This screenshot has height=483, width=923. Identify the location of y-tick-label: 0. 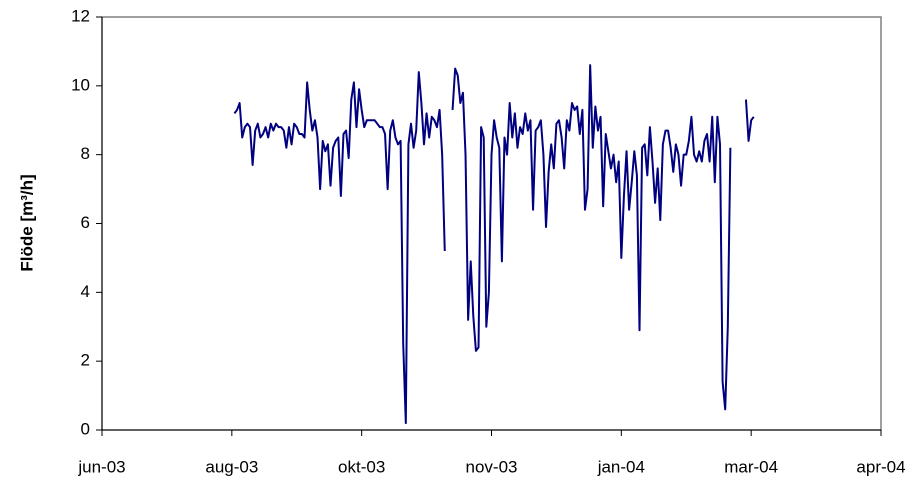
(85, 428).